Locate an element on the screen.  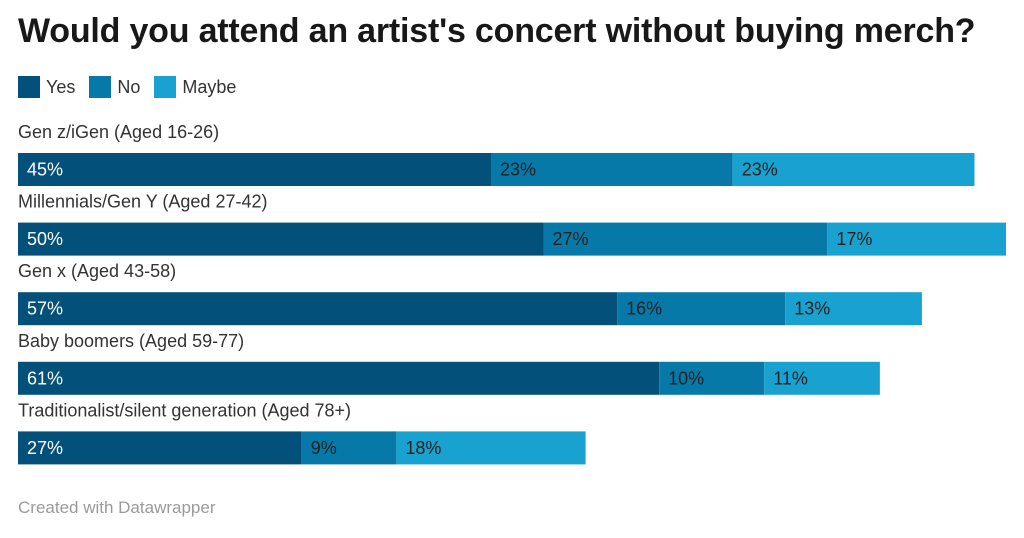
value-label-no-1: 23% is located at coordinates (518, 170).